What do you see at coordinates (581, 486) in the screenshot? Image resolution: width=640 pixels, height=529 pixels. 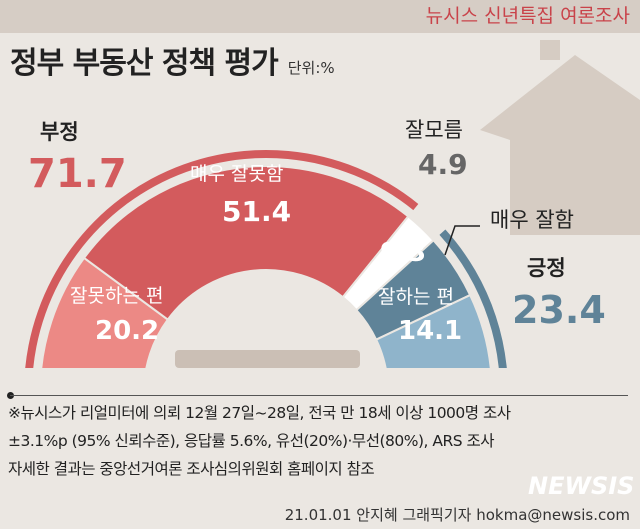 I see `watermark-logo: NEWSIS` at bounding box center [581, 486].